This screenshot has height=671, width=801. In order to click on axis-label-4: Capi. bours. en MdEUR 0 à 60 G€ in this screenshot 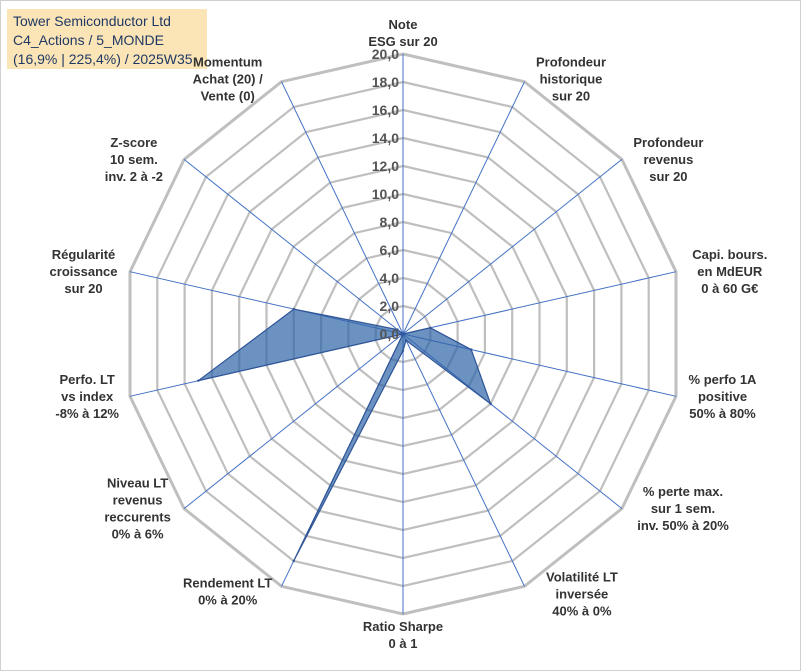, I will do `click(729, 271)`.